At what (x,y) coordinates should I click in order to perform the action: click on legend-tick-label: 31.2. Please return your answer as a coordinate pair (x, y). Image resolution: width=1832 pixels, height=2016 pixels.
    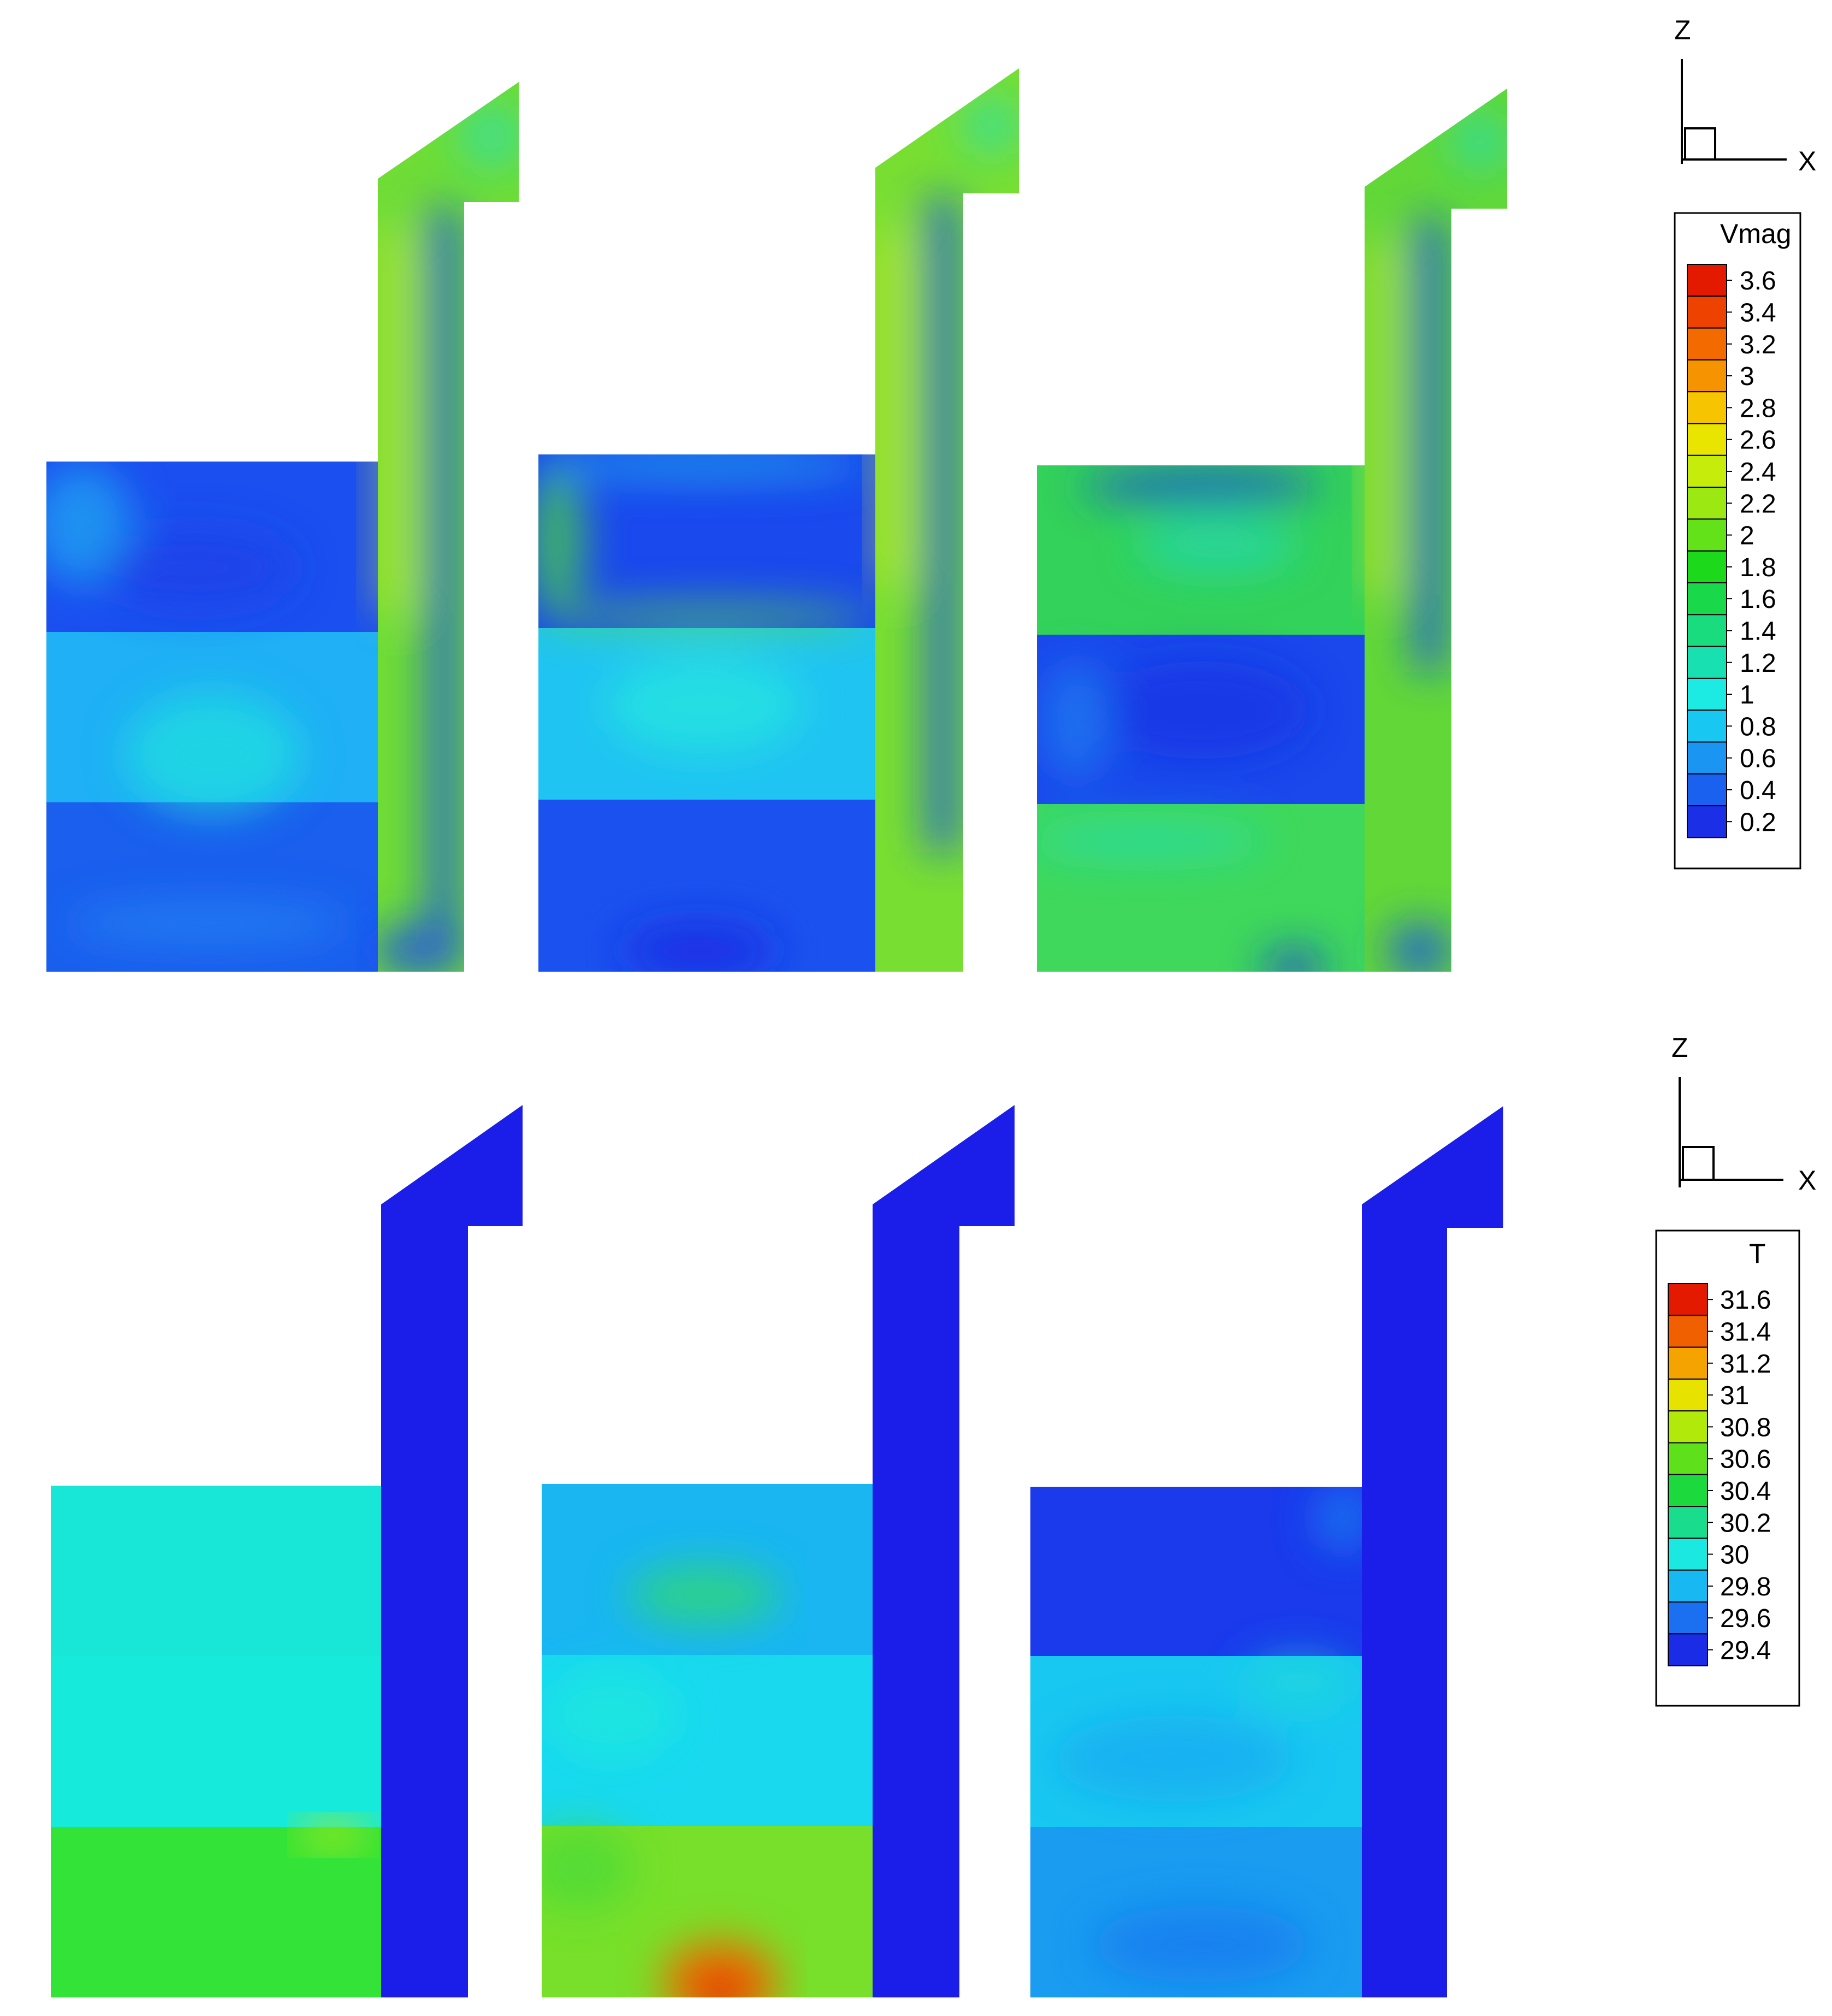
    Looking at the image, I should click on (1745, 1364).